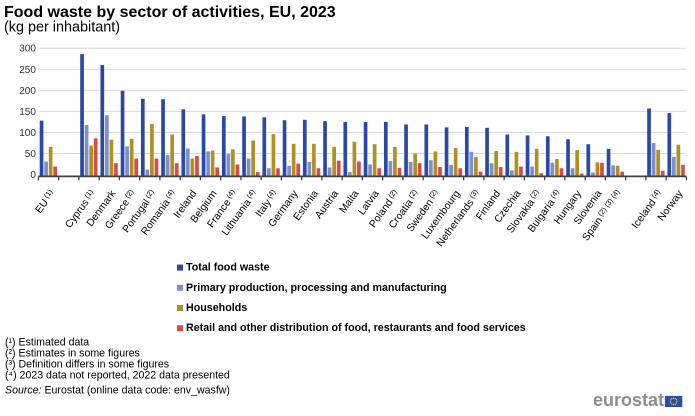  I want to click on svg-text: 150, so click(27, 112).